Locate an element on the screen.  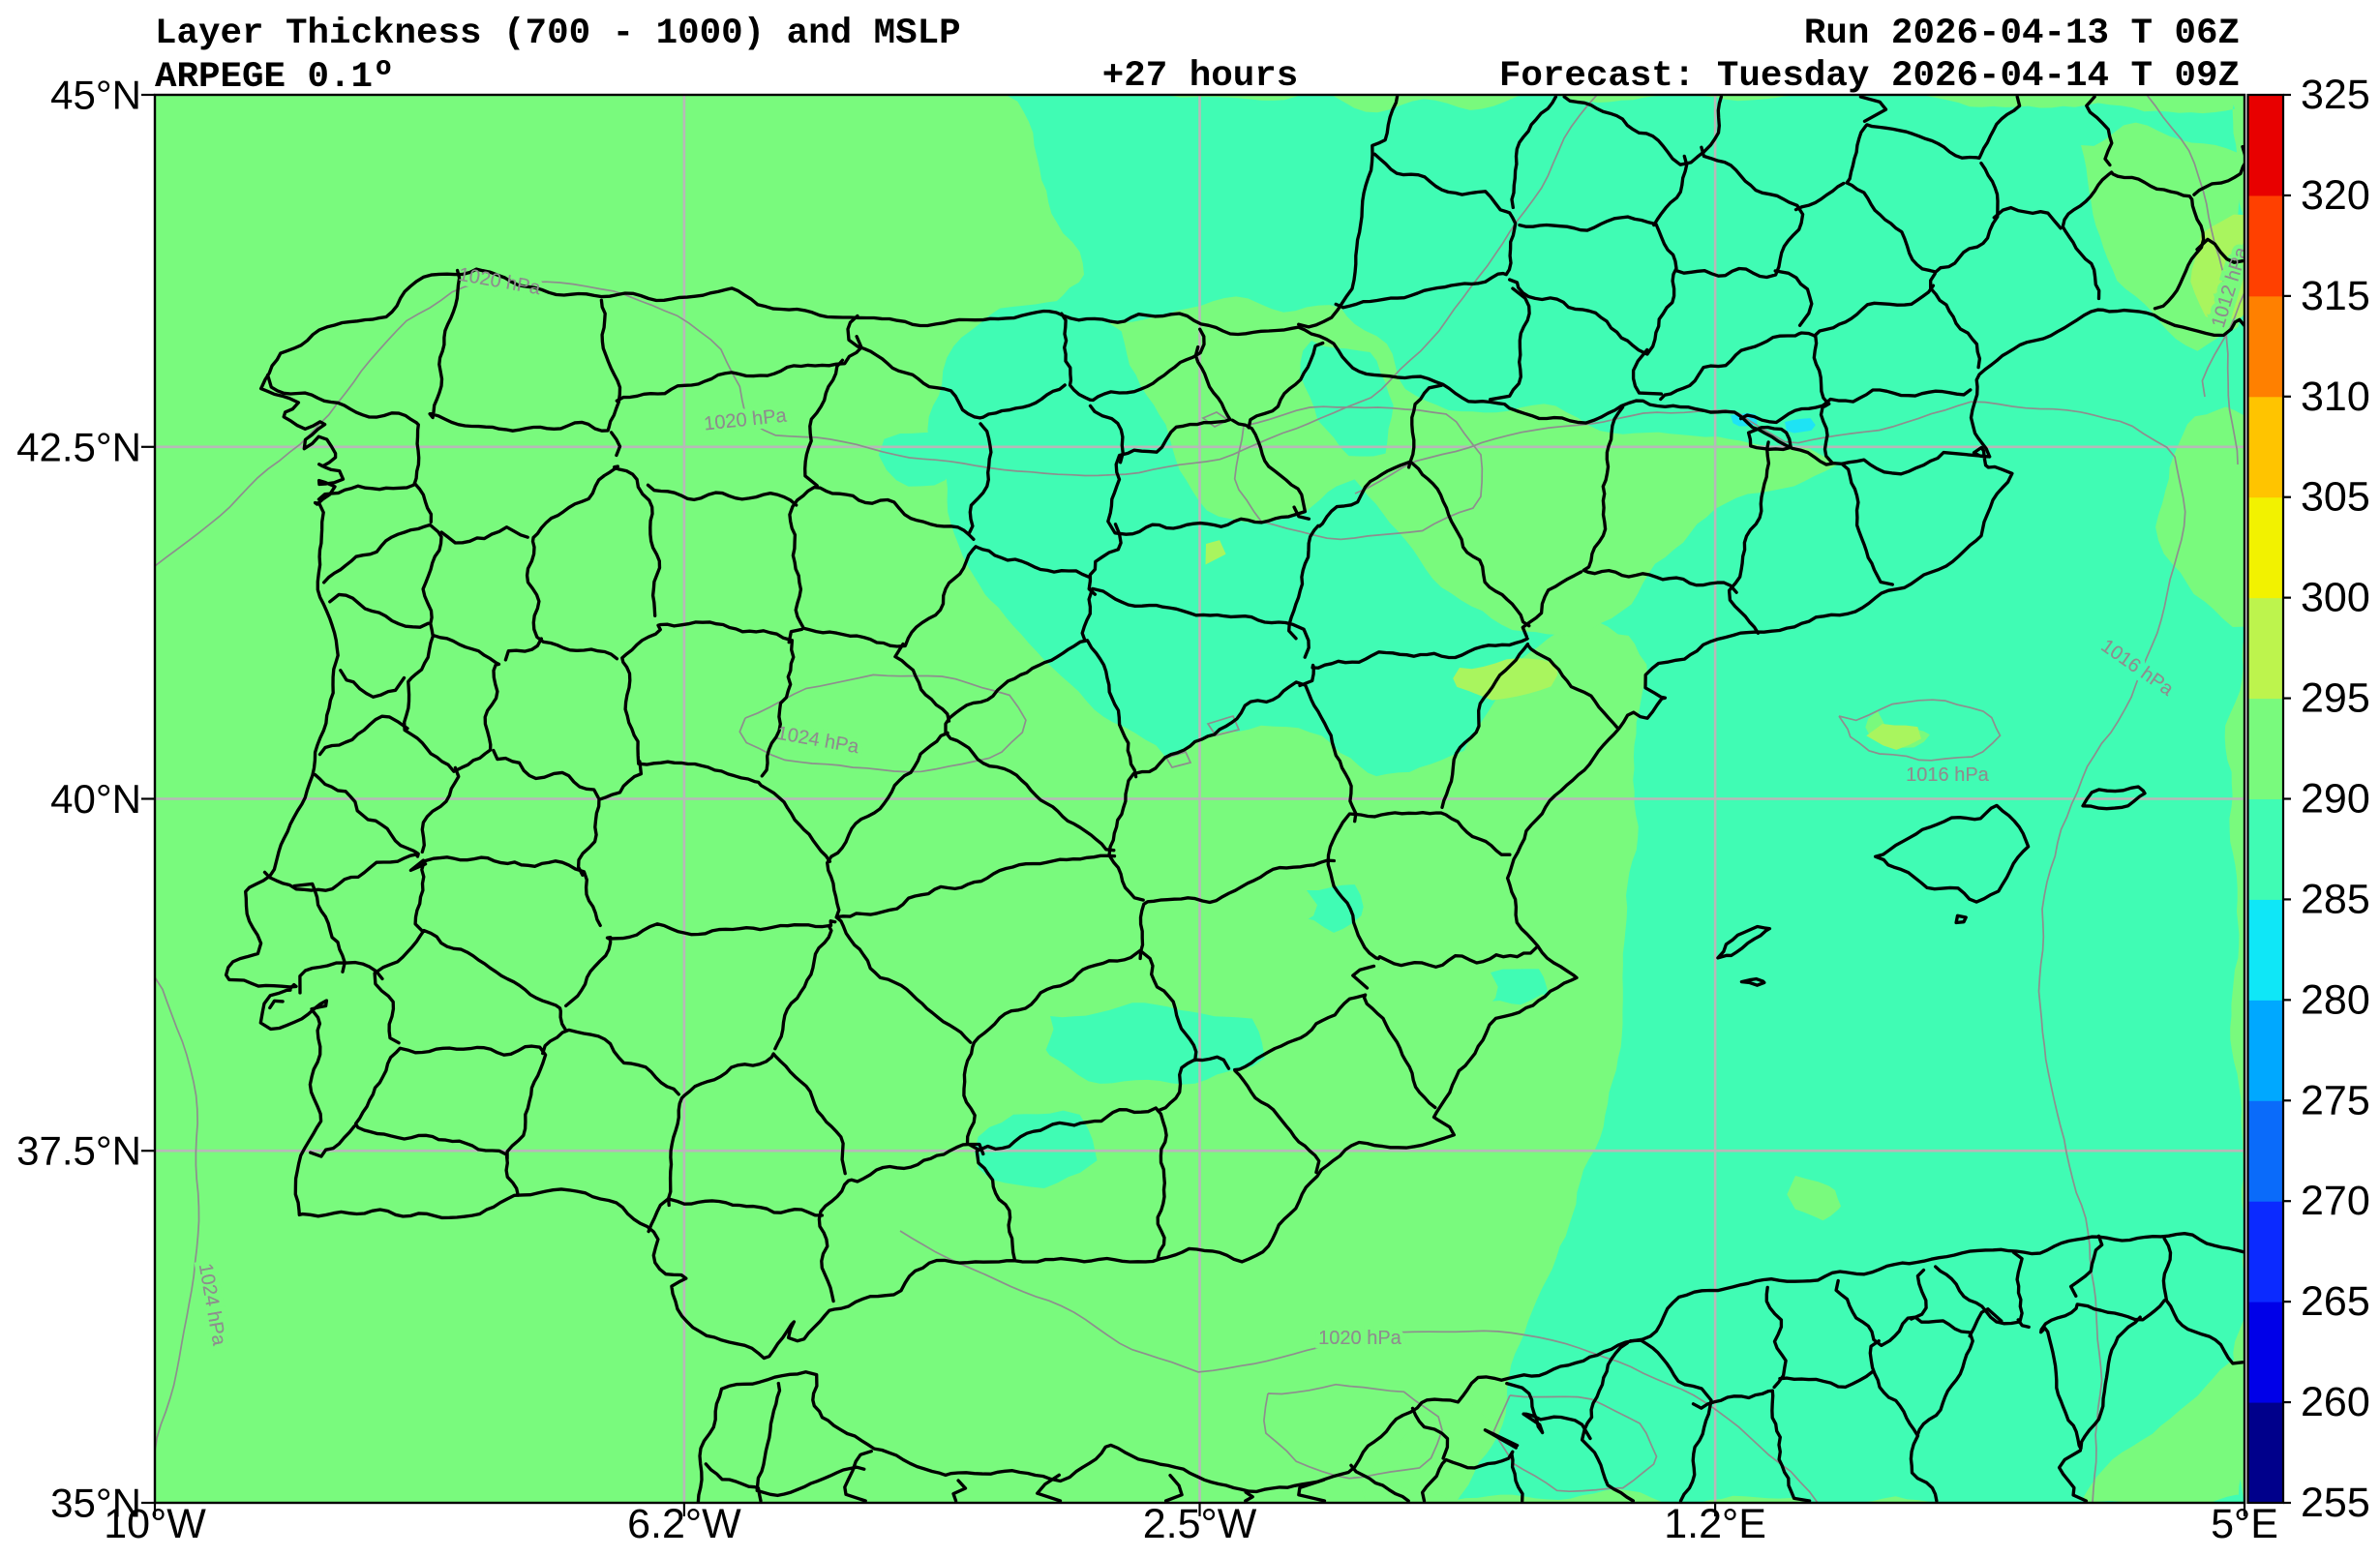
svg-text: 255 is located at coordinates (2335, 1503).